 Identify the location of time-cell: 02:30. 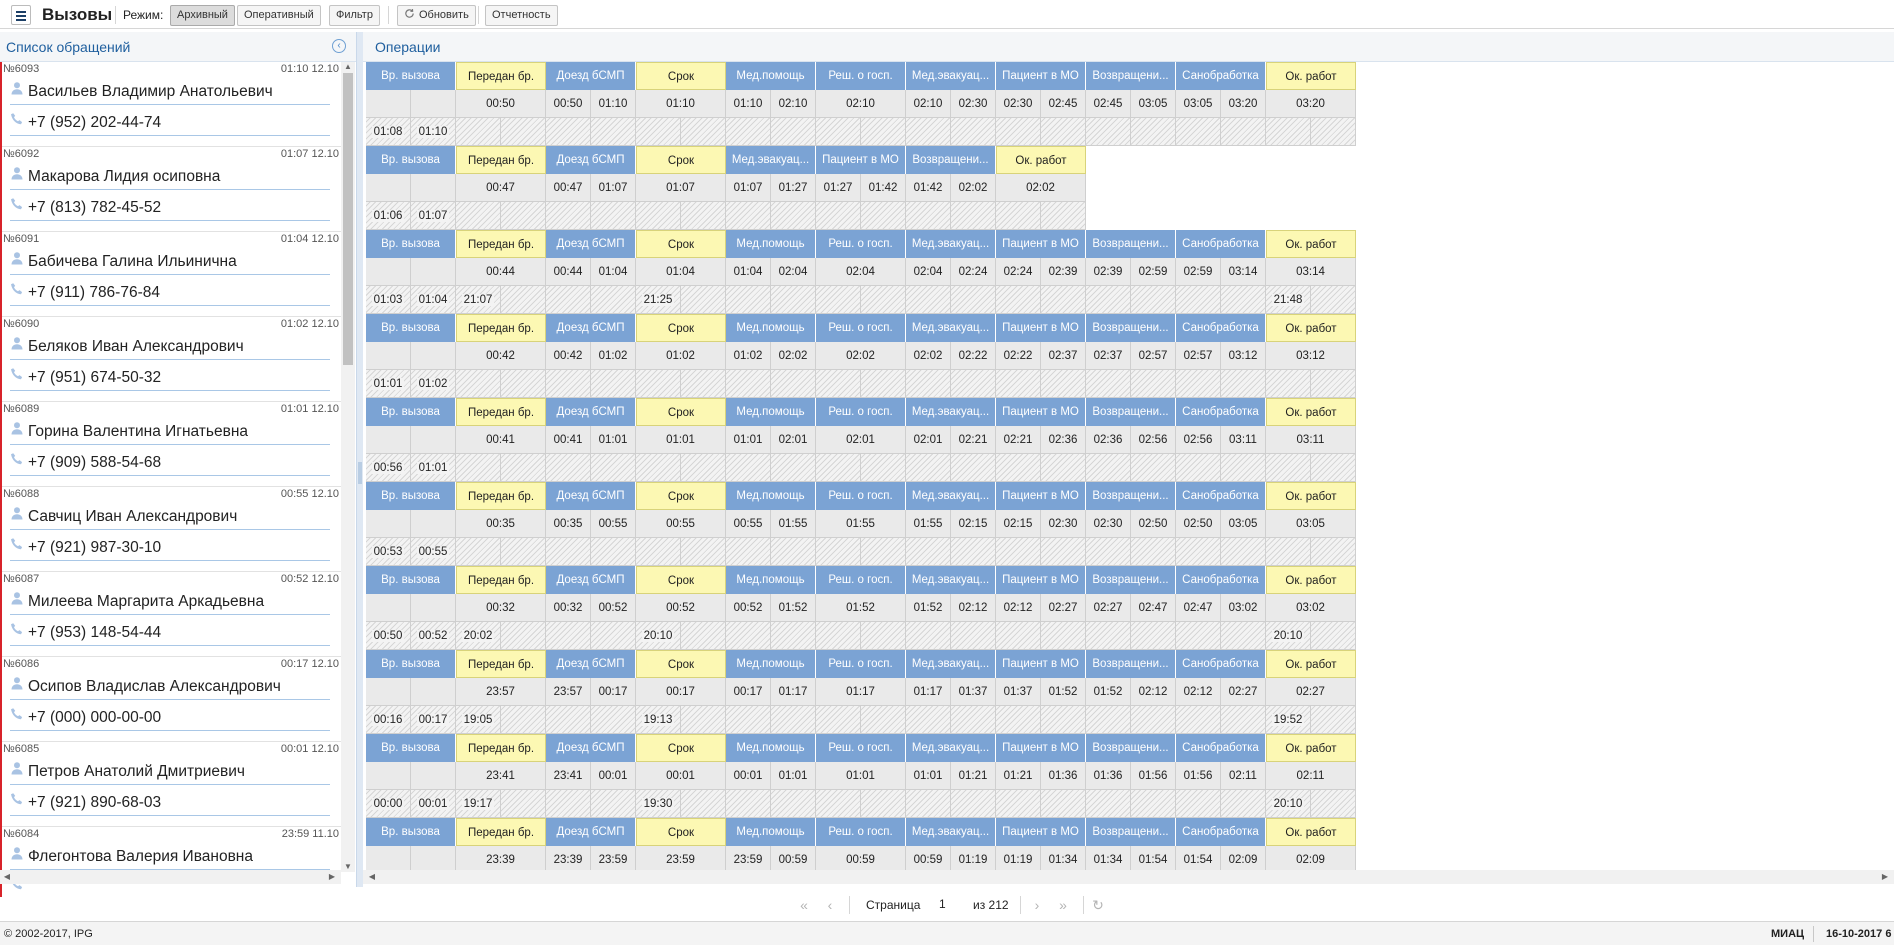
(1108, 524).